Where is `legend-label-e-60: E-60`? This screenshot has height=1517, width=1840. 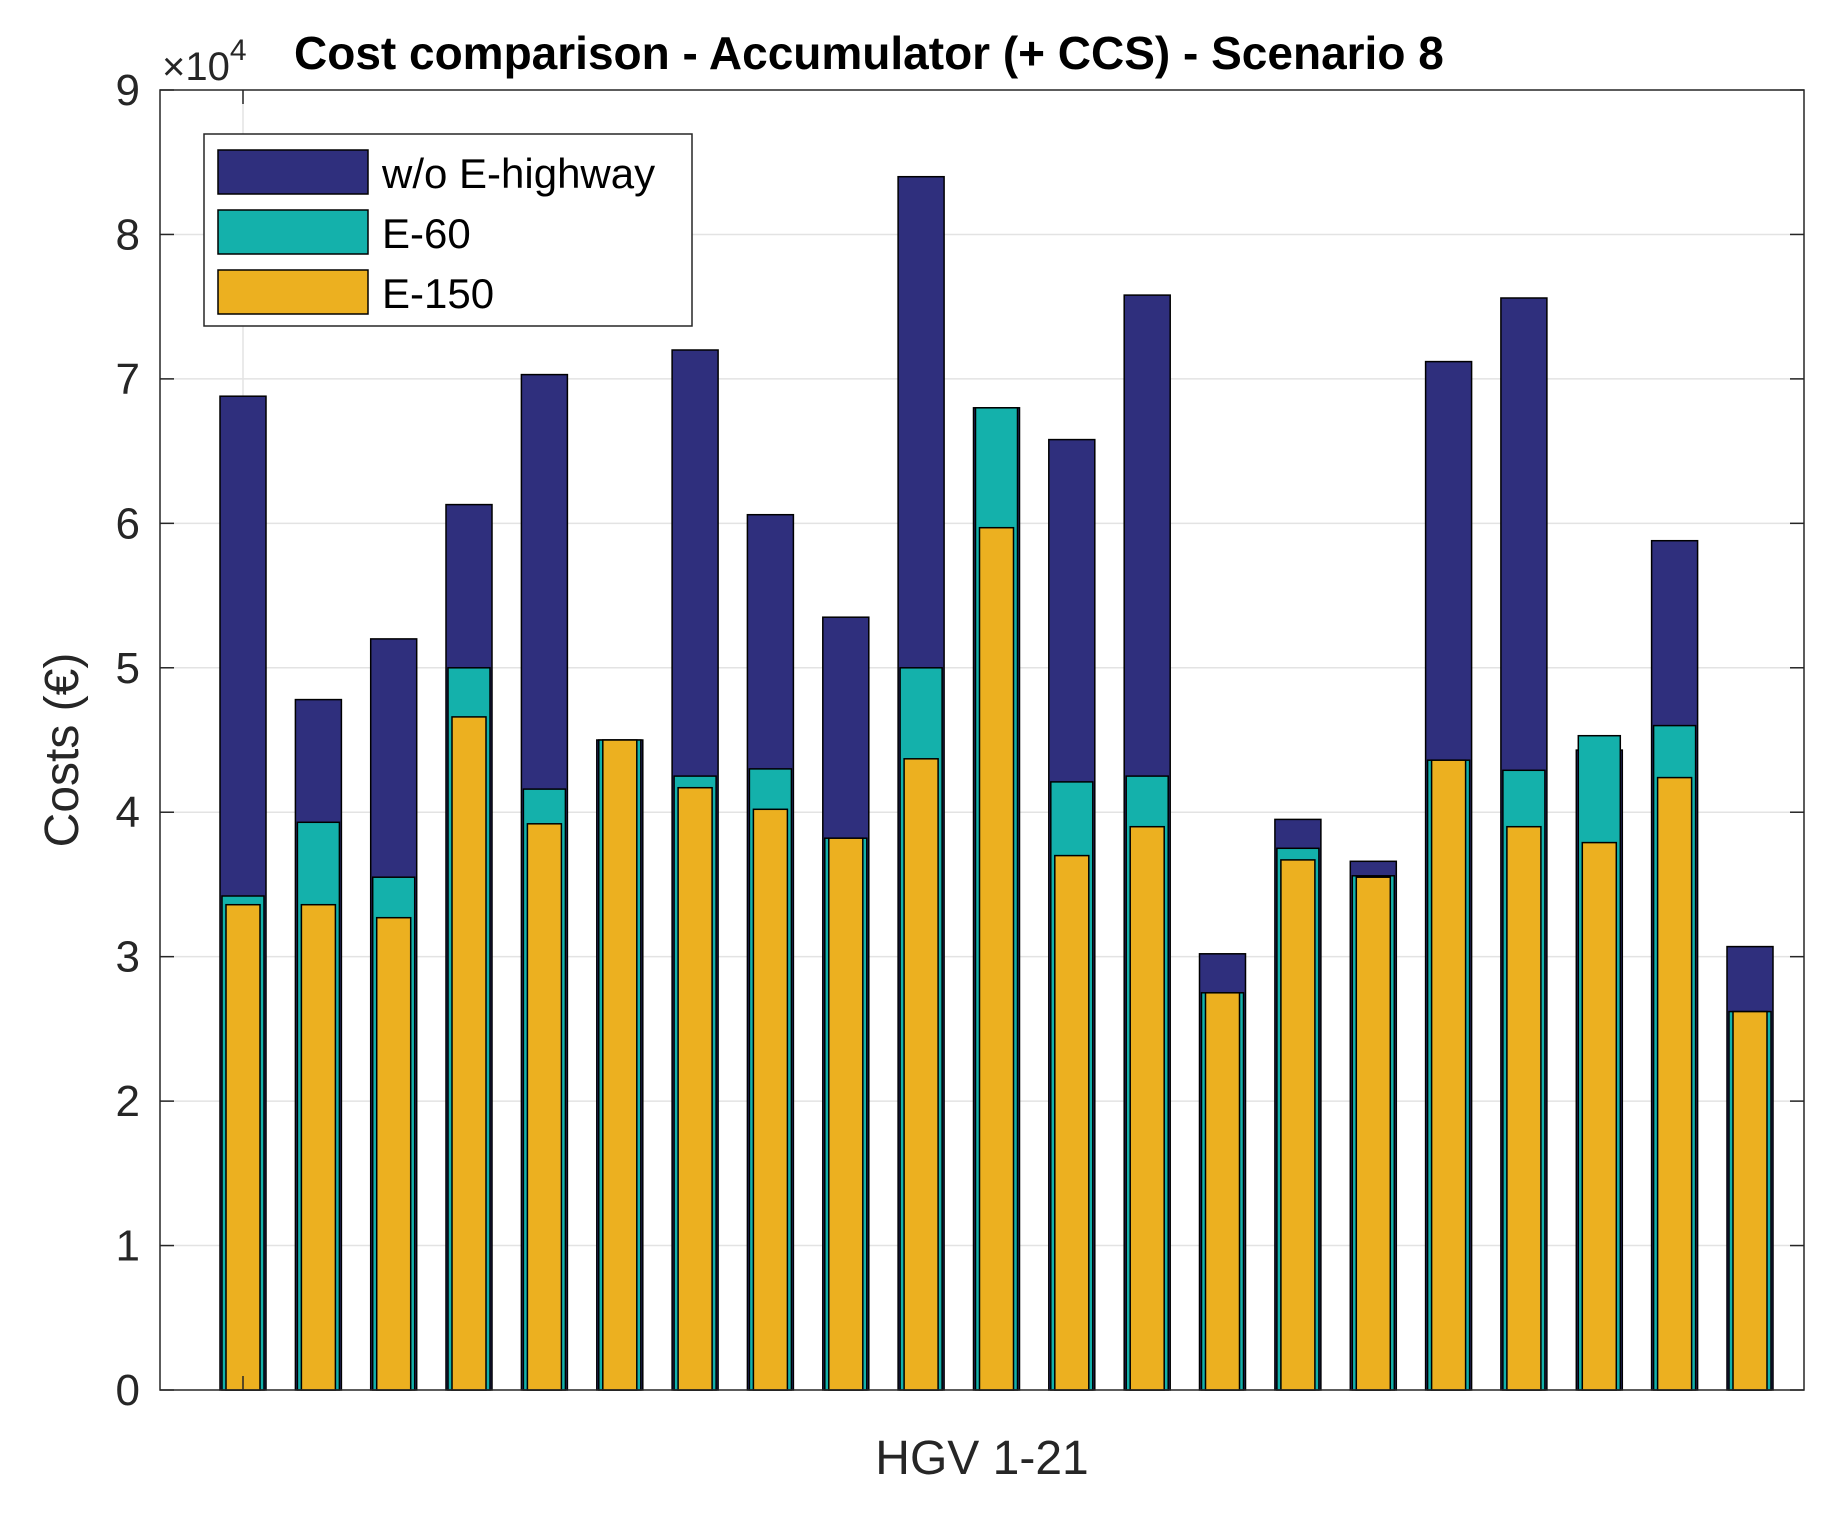
legend-label-e-60: E-60 is located at coordinates (426, 233).